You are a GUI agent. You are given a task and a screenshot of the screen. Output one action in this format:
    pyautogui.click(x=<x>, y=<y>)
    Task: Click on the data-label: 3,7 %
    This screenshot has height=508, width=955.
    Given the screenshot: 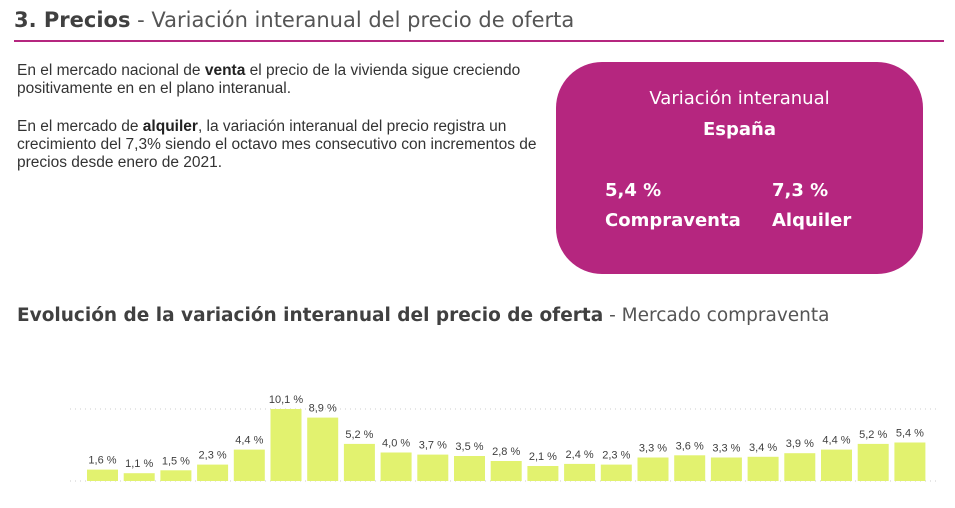 What is the action you would take?
    pyautogui.click(x=433, y=446)
    